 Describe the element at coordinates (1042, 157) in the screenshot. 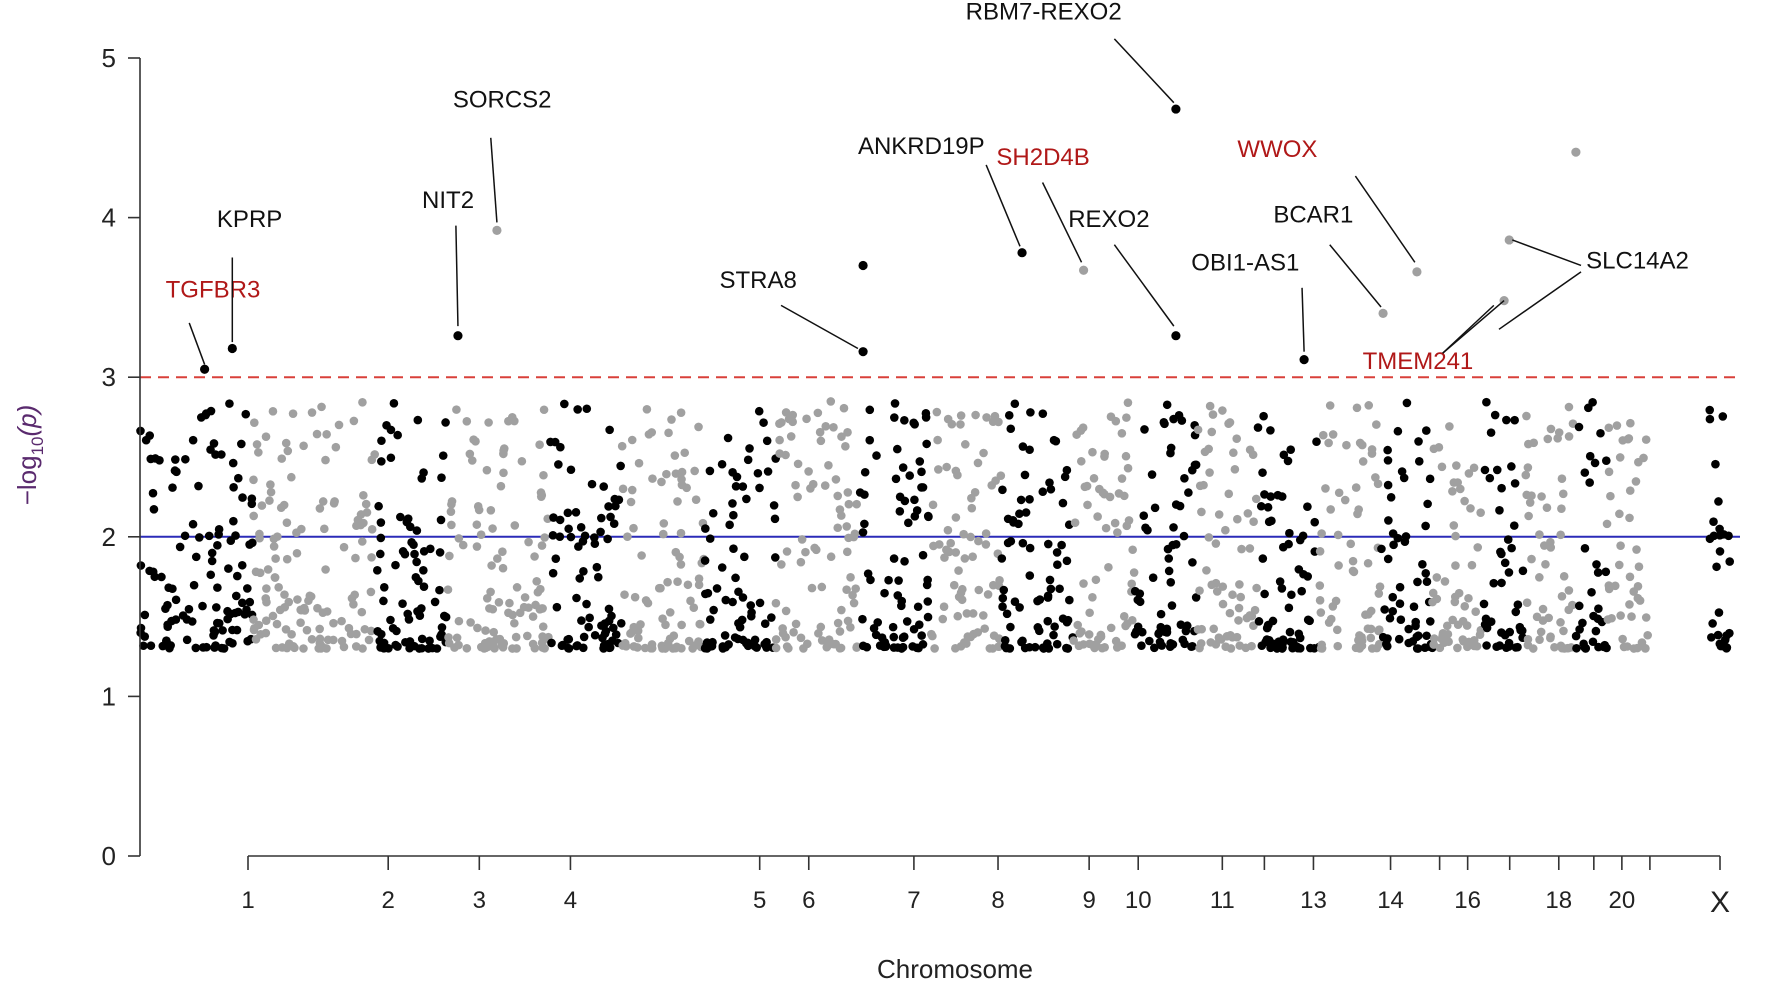

I see `gene-label-sh2d4b: SH2D4B` at that location.